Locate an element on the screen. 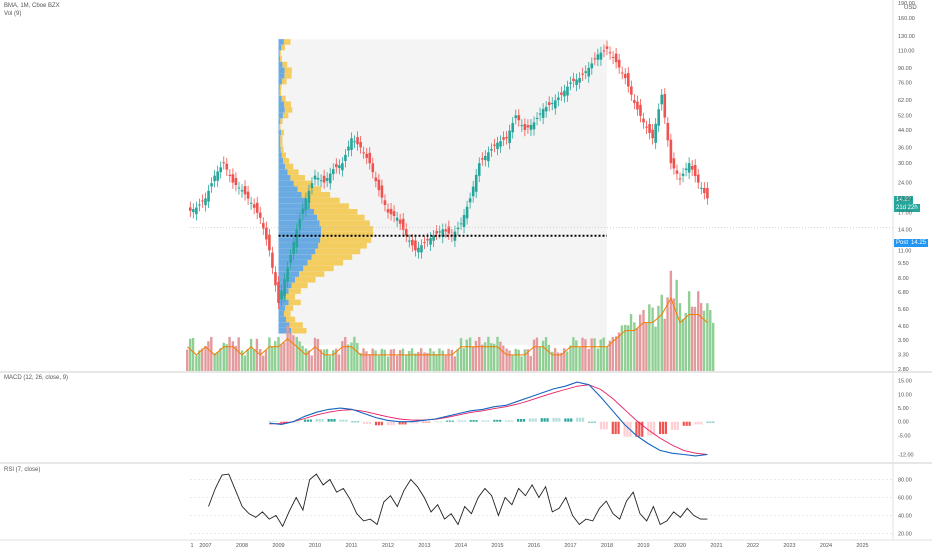 This screenshot has height=550, width=932. rsi-axis-tick: 60.00 is located at coordinates (905, 499).